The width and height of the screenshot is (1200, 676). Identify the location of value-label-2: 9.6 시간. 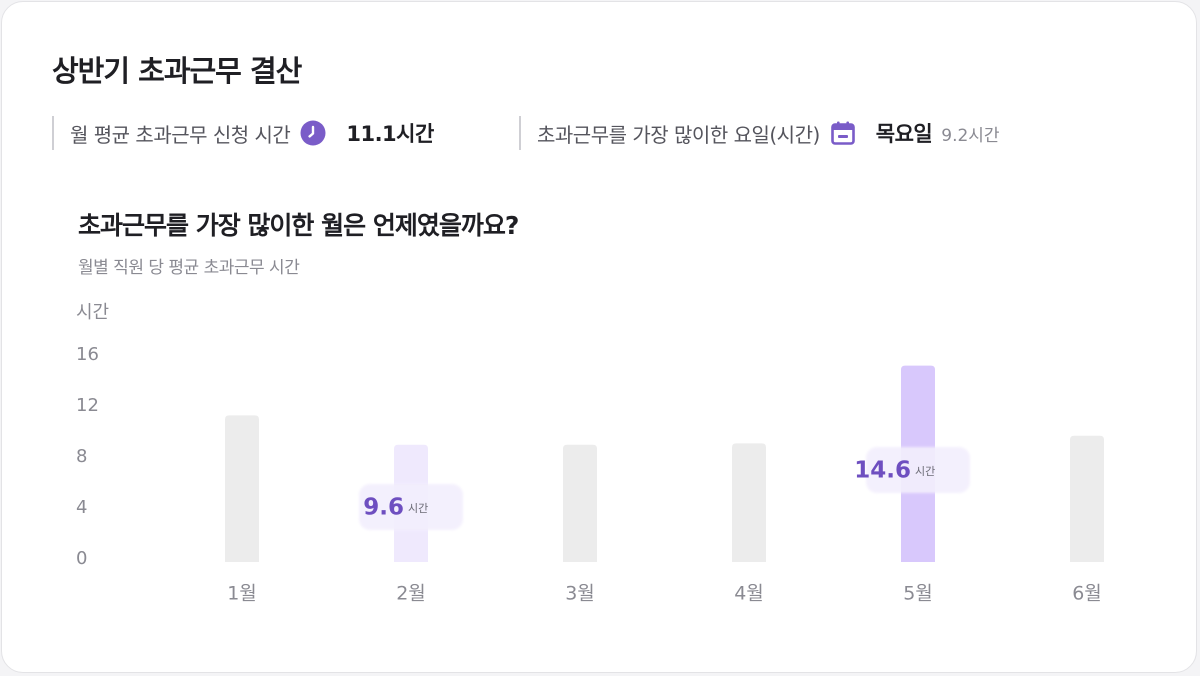
(411, 507).